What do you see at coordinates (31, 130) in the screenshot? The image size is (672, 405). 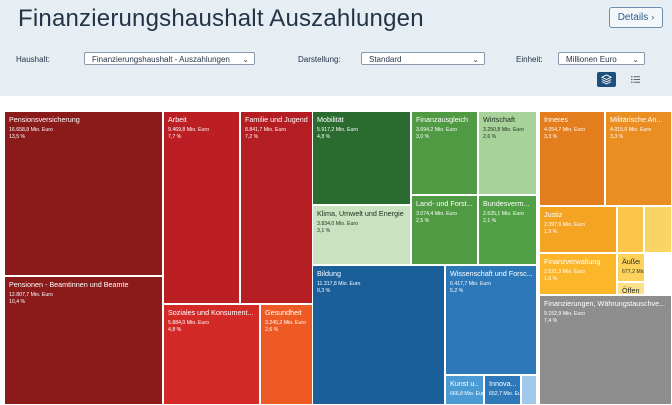 I see `tile-value: 16.658,8 Mio. Euro` at bounding box center [31, 130].